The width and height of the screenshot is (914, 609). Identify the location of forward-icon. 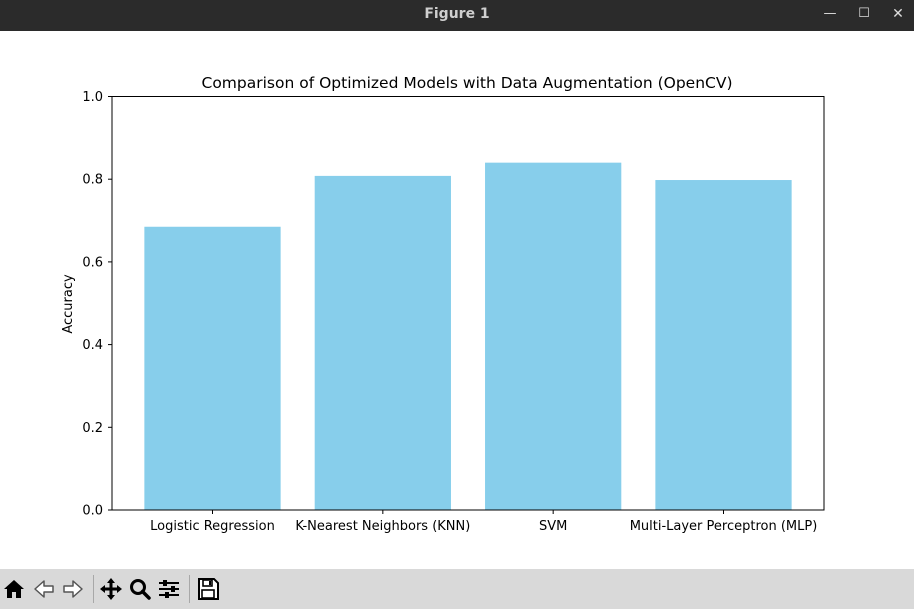
(73, 589).